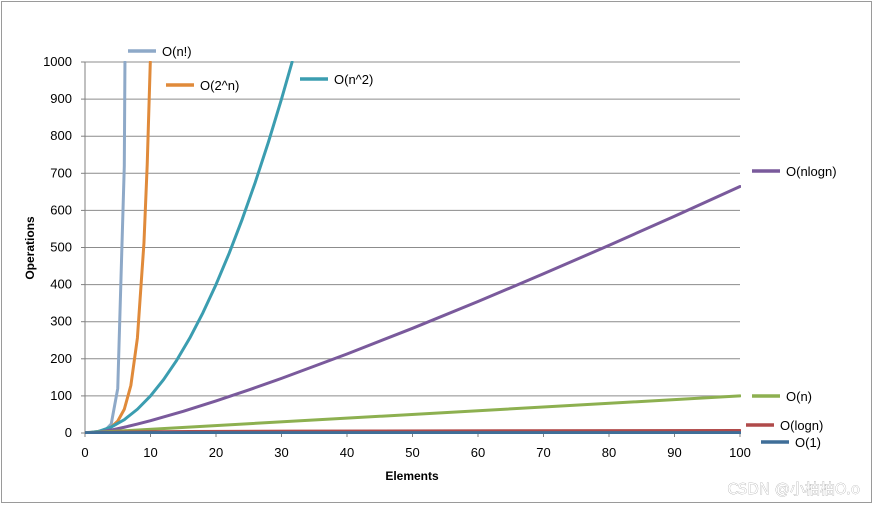  I want to click on y-tick-label-500: 500, so click(61, 247).